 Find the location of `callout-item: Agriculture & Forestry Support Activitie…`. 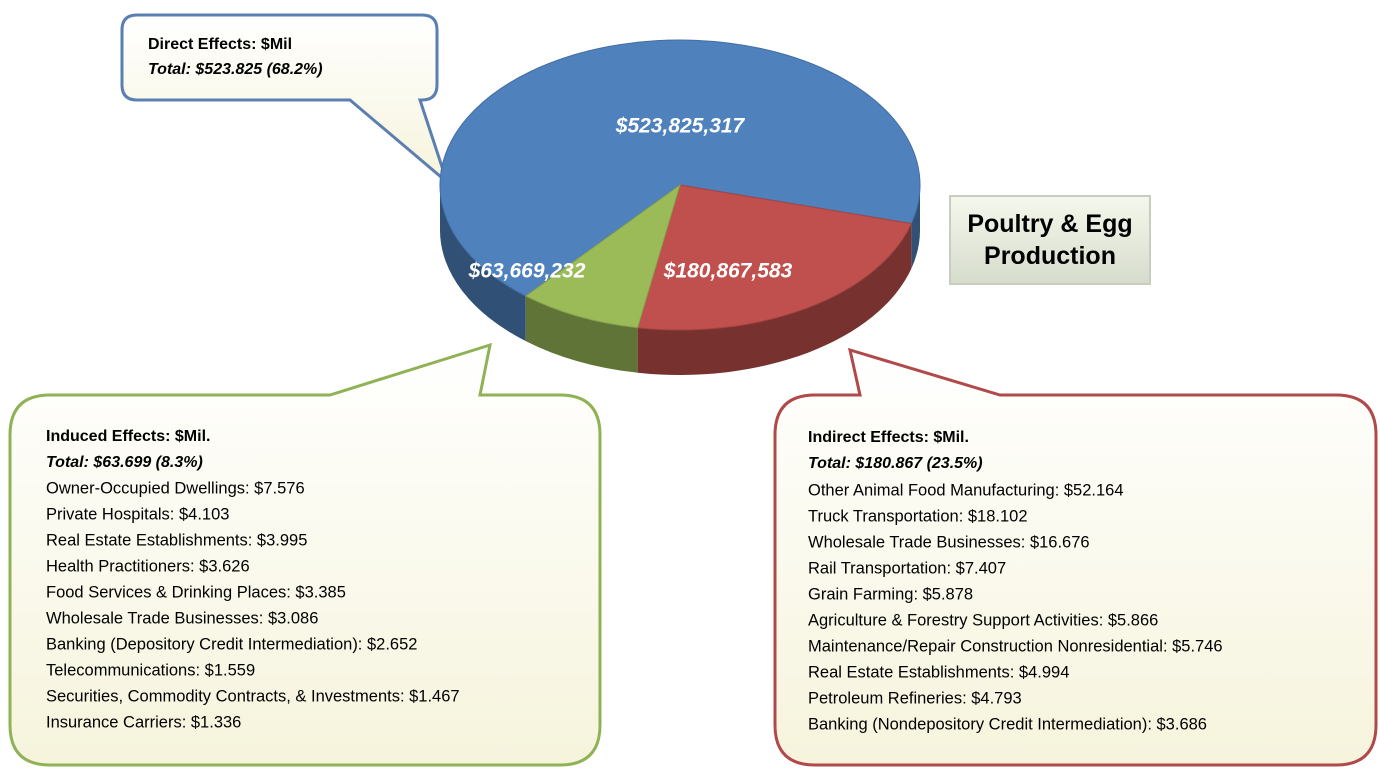

callout-item: Agriculture & Forestry Support Activitie… is located at coordinates (983, 620).